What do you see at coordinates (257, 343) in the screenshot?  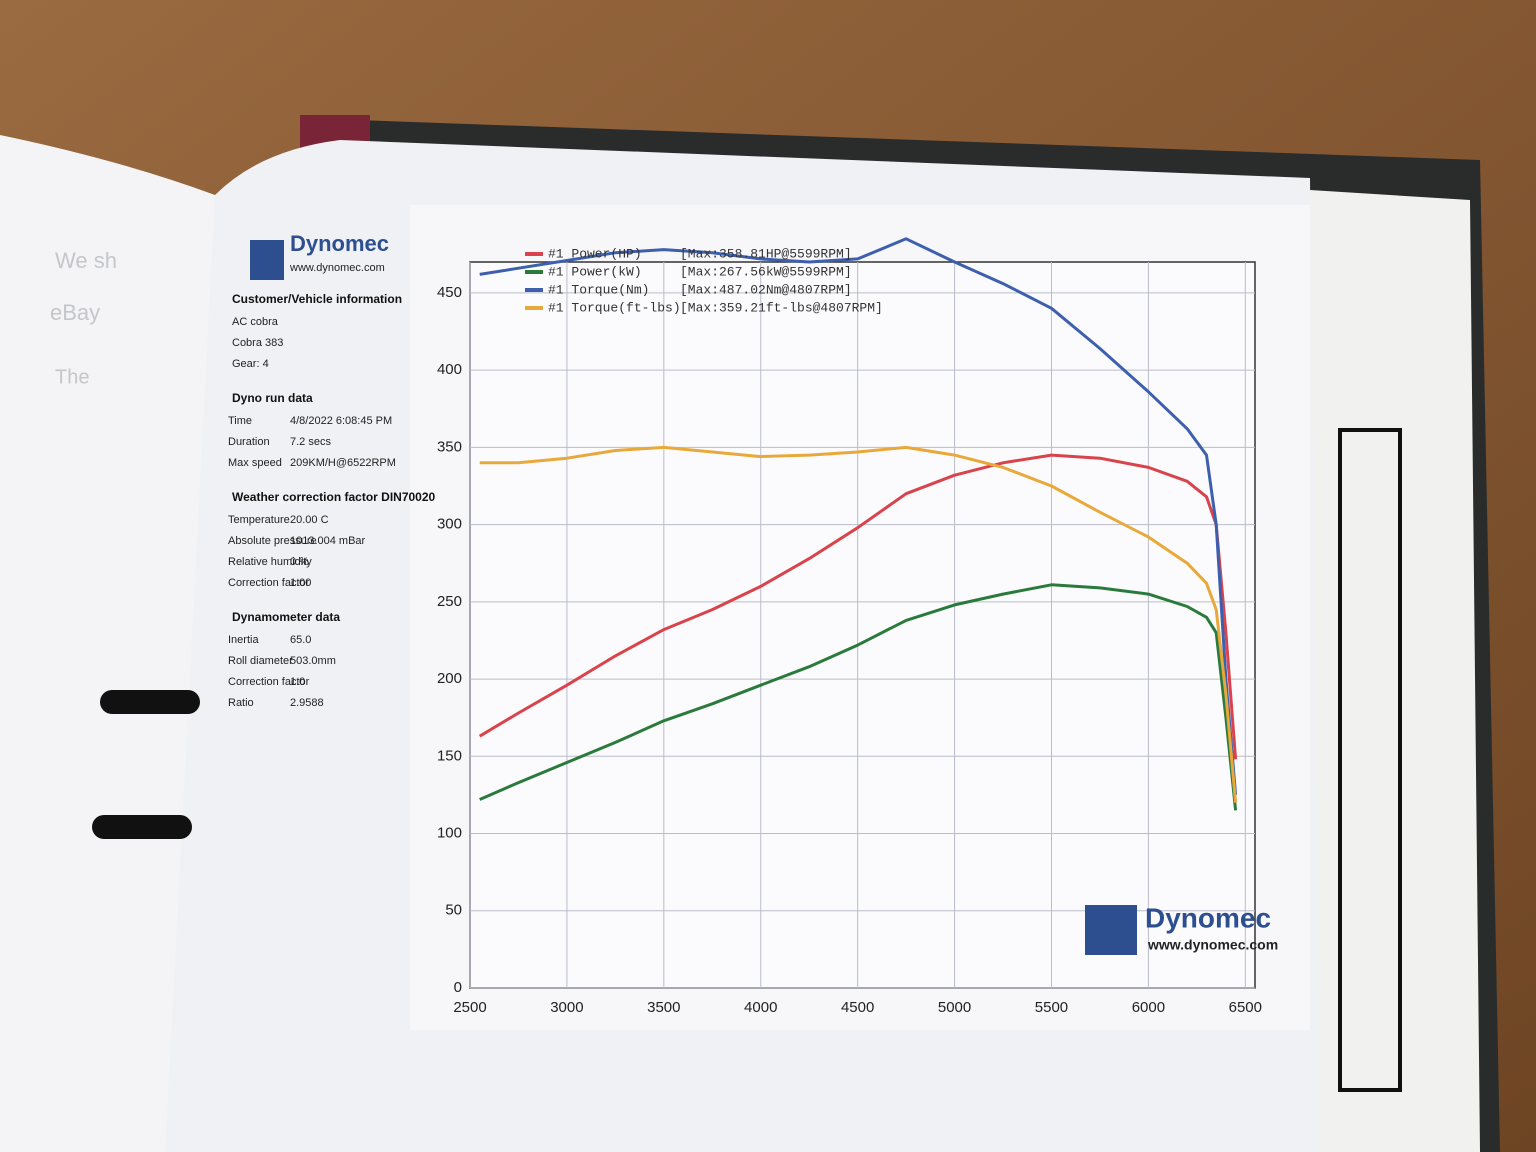 I see `info-label: Cobra 383` at bounding box center [257, 343].